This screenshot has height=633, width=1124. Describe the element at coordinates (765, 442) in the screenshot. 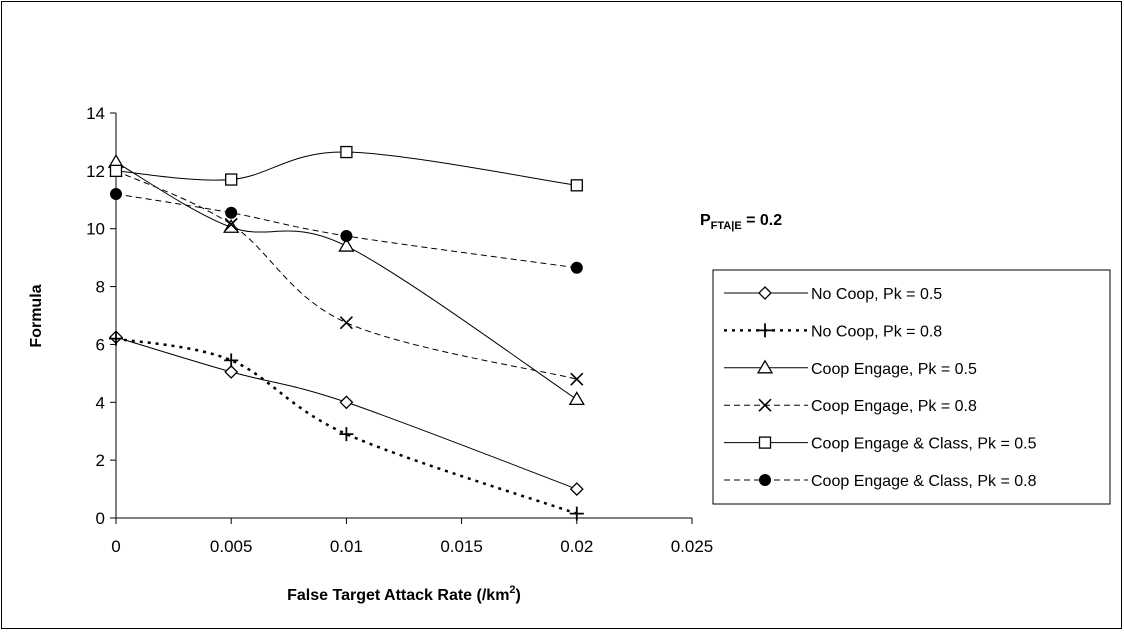

I see `legend-marker-square` at that location.